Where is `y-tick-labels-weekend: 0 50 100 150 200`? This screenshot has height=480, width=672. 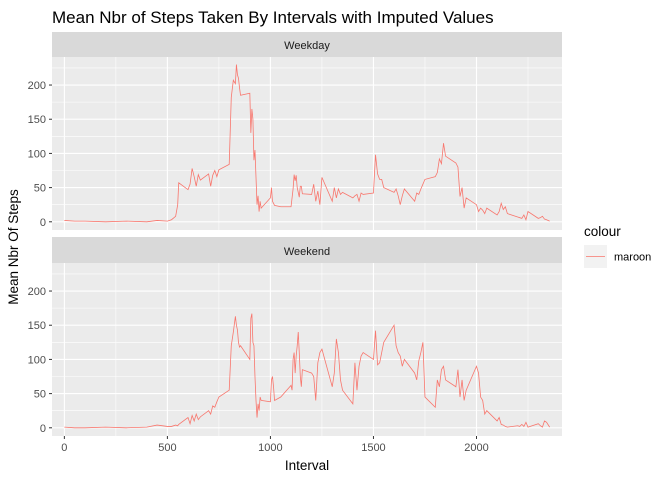
y-tick-labels-weekend: 0 50 100 150 200 is located at coordinates (40, 360).